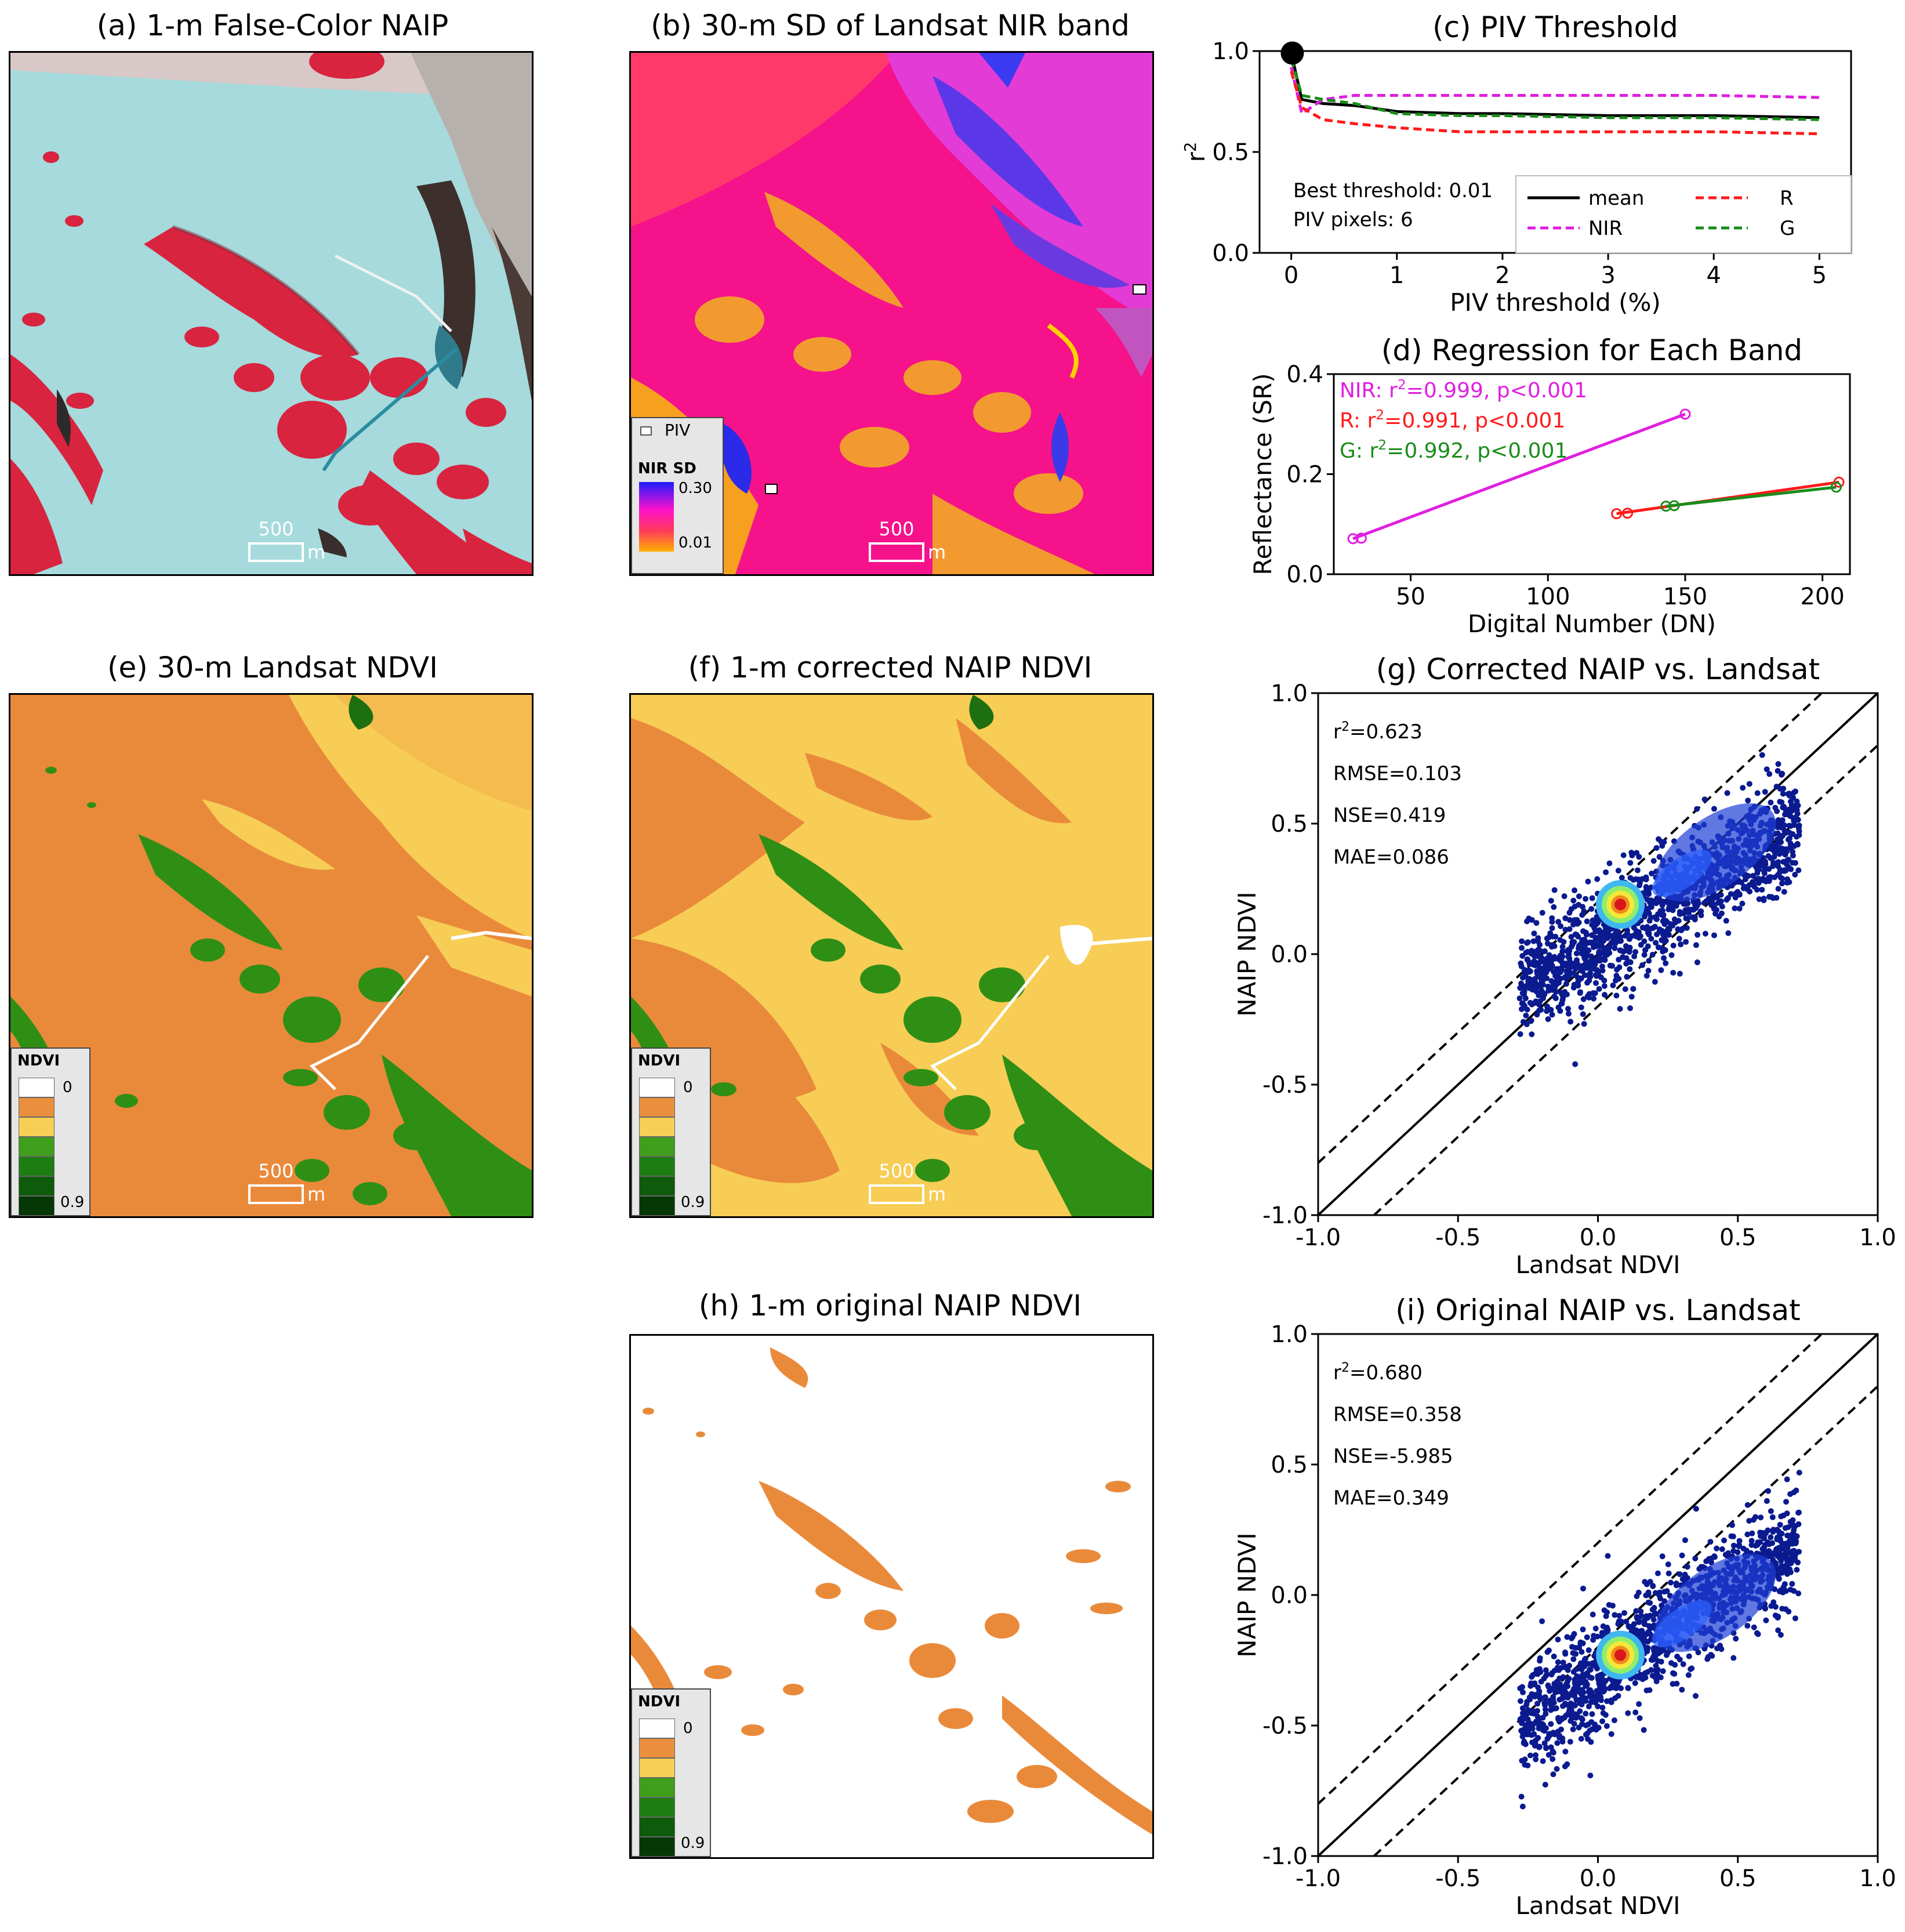  Describe the element at coordinates (1458, 1878) in the screenshot. I see `x-tick-label: -0.5` at that location.